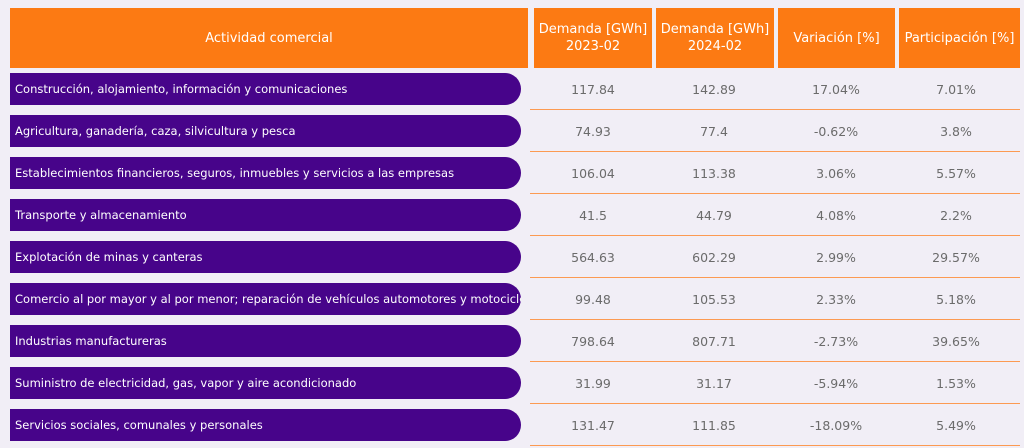 The height and width of the screenshot is (448, 1024). What do you see at coordinates (956, 257) in the screenshot?
I see `cell-participation: 29.57%` at bounding box center [956, 257].